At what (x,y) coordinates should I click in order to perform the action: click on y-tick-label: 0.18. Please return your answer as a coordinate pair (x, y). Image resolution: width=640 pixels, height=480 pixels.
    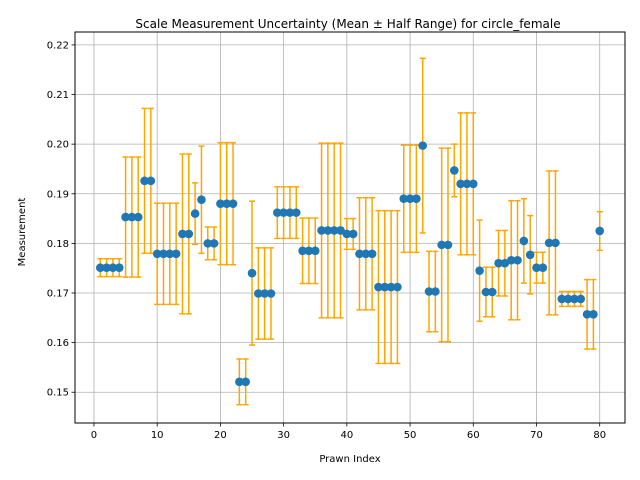
    Looking at the image, I should click on (58, 244).